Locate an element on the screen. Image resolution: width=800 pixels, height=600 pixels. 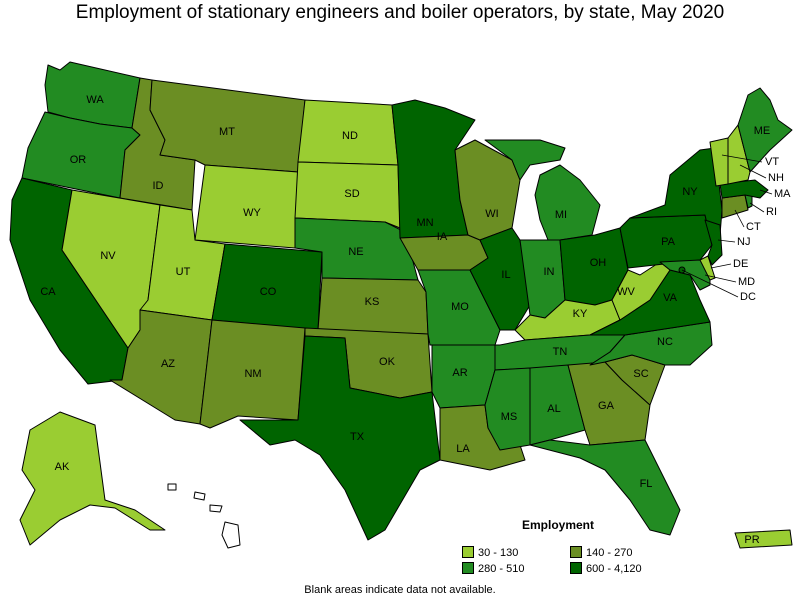
label-OK: OK is located at coordinates (387, 362).